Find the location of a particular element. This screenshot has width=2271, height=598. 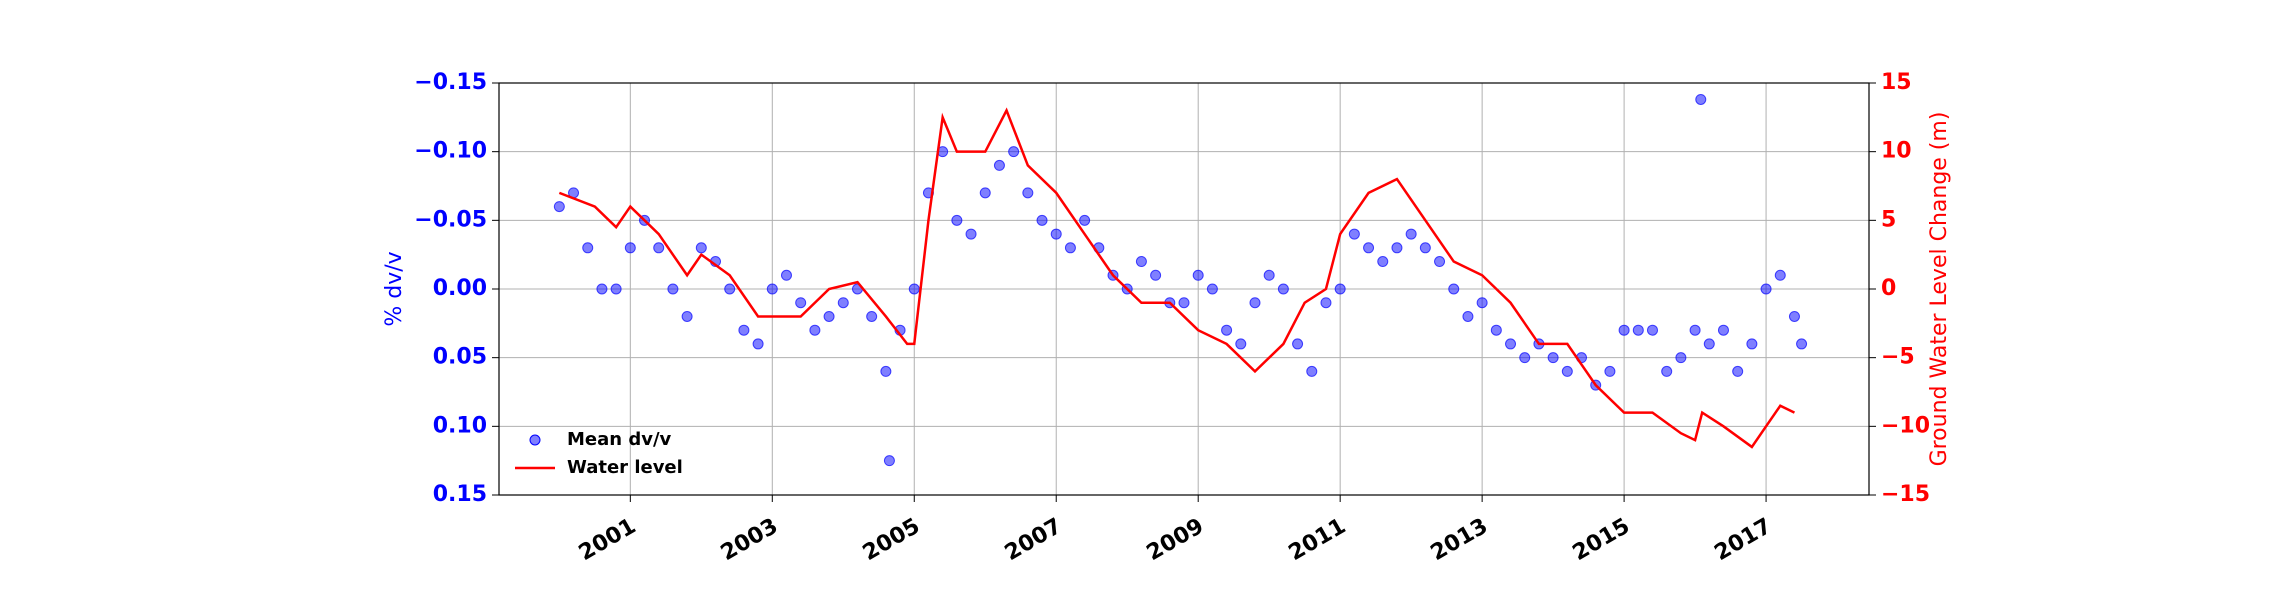

y-tick-label: 0.05 is located at coordinates (460, 357).